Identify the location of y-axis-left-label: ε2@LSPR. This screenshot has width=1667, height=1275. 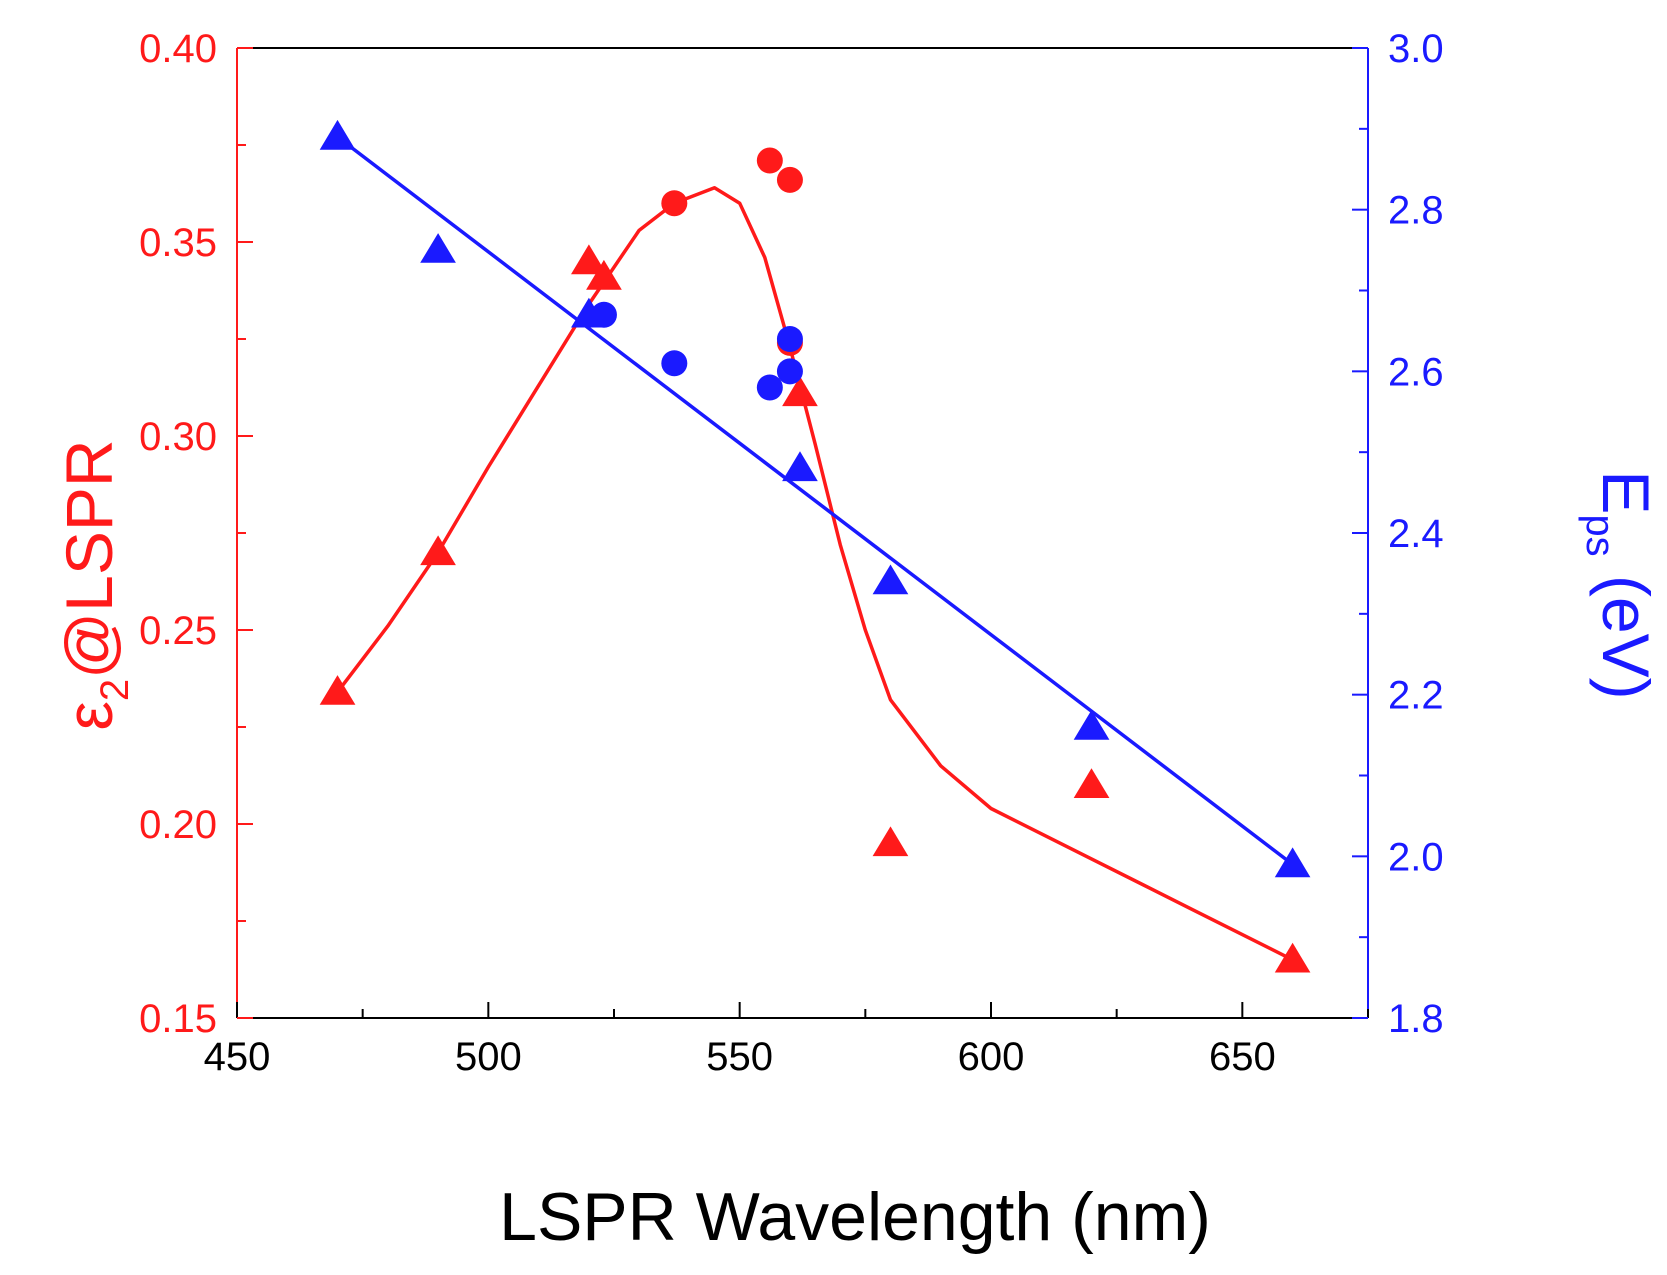
(94, 584).